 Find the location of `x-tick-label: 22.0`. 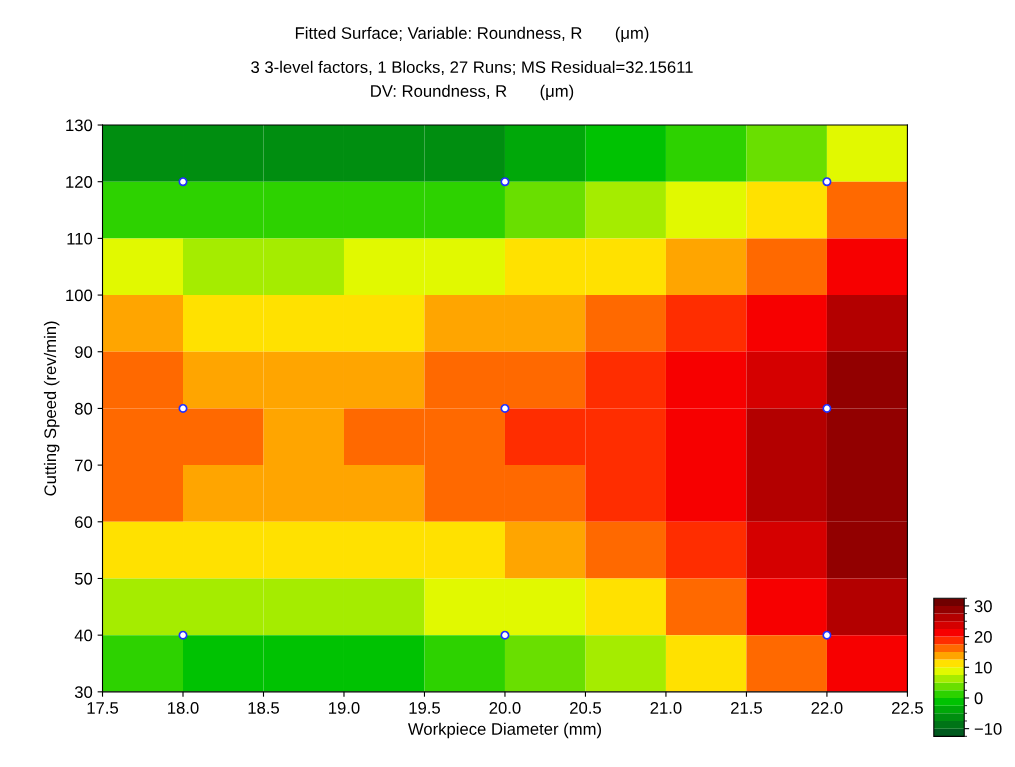

x-tick-label: 22.0 is located at coordinates (827, 708).